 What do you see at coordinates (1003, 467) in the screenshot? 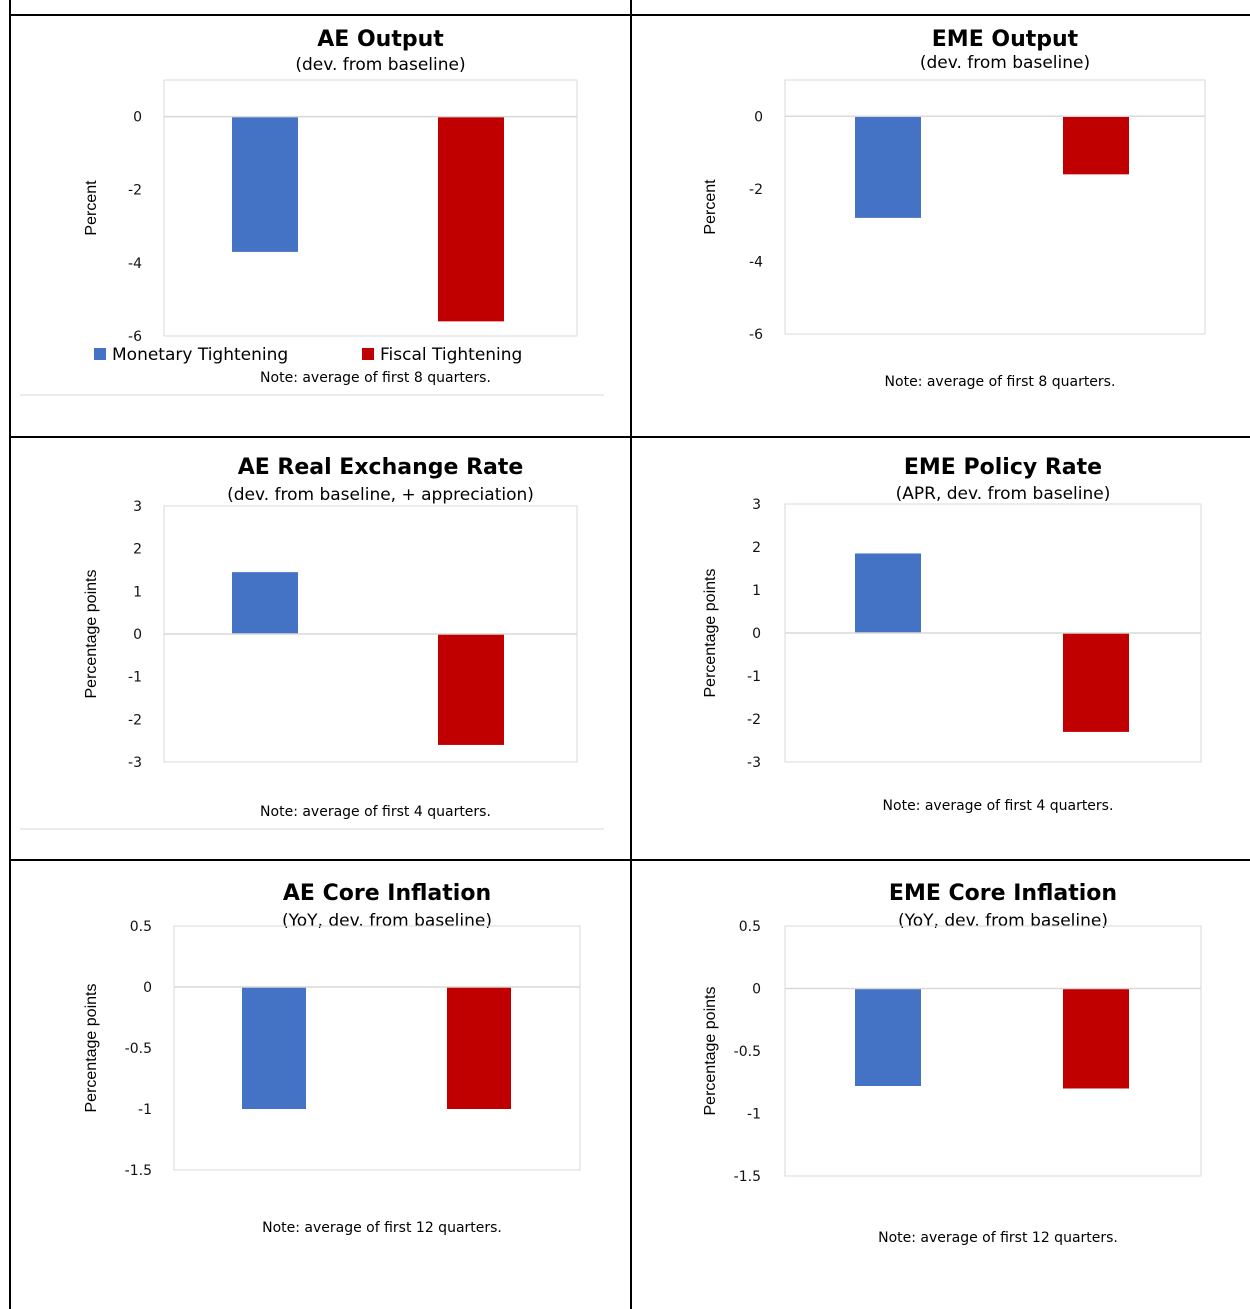
I see `chart-title: EME Policy Rate` at bounding box center [1003, 467].